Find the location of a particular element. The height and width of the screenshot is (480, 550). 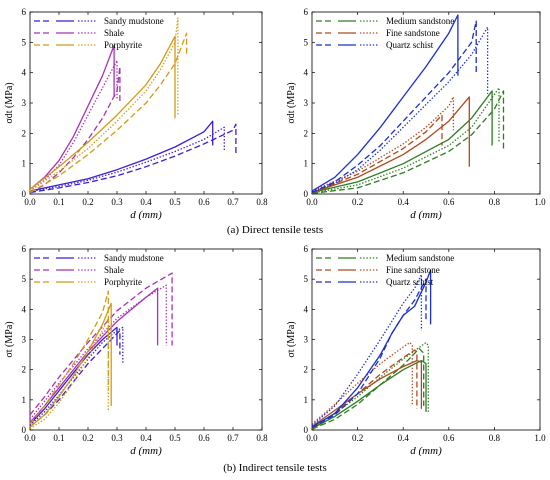

series-line-medium-sandstone-dashed is located at coordinates (408, 142).